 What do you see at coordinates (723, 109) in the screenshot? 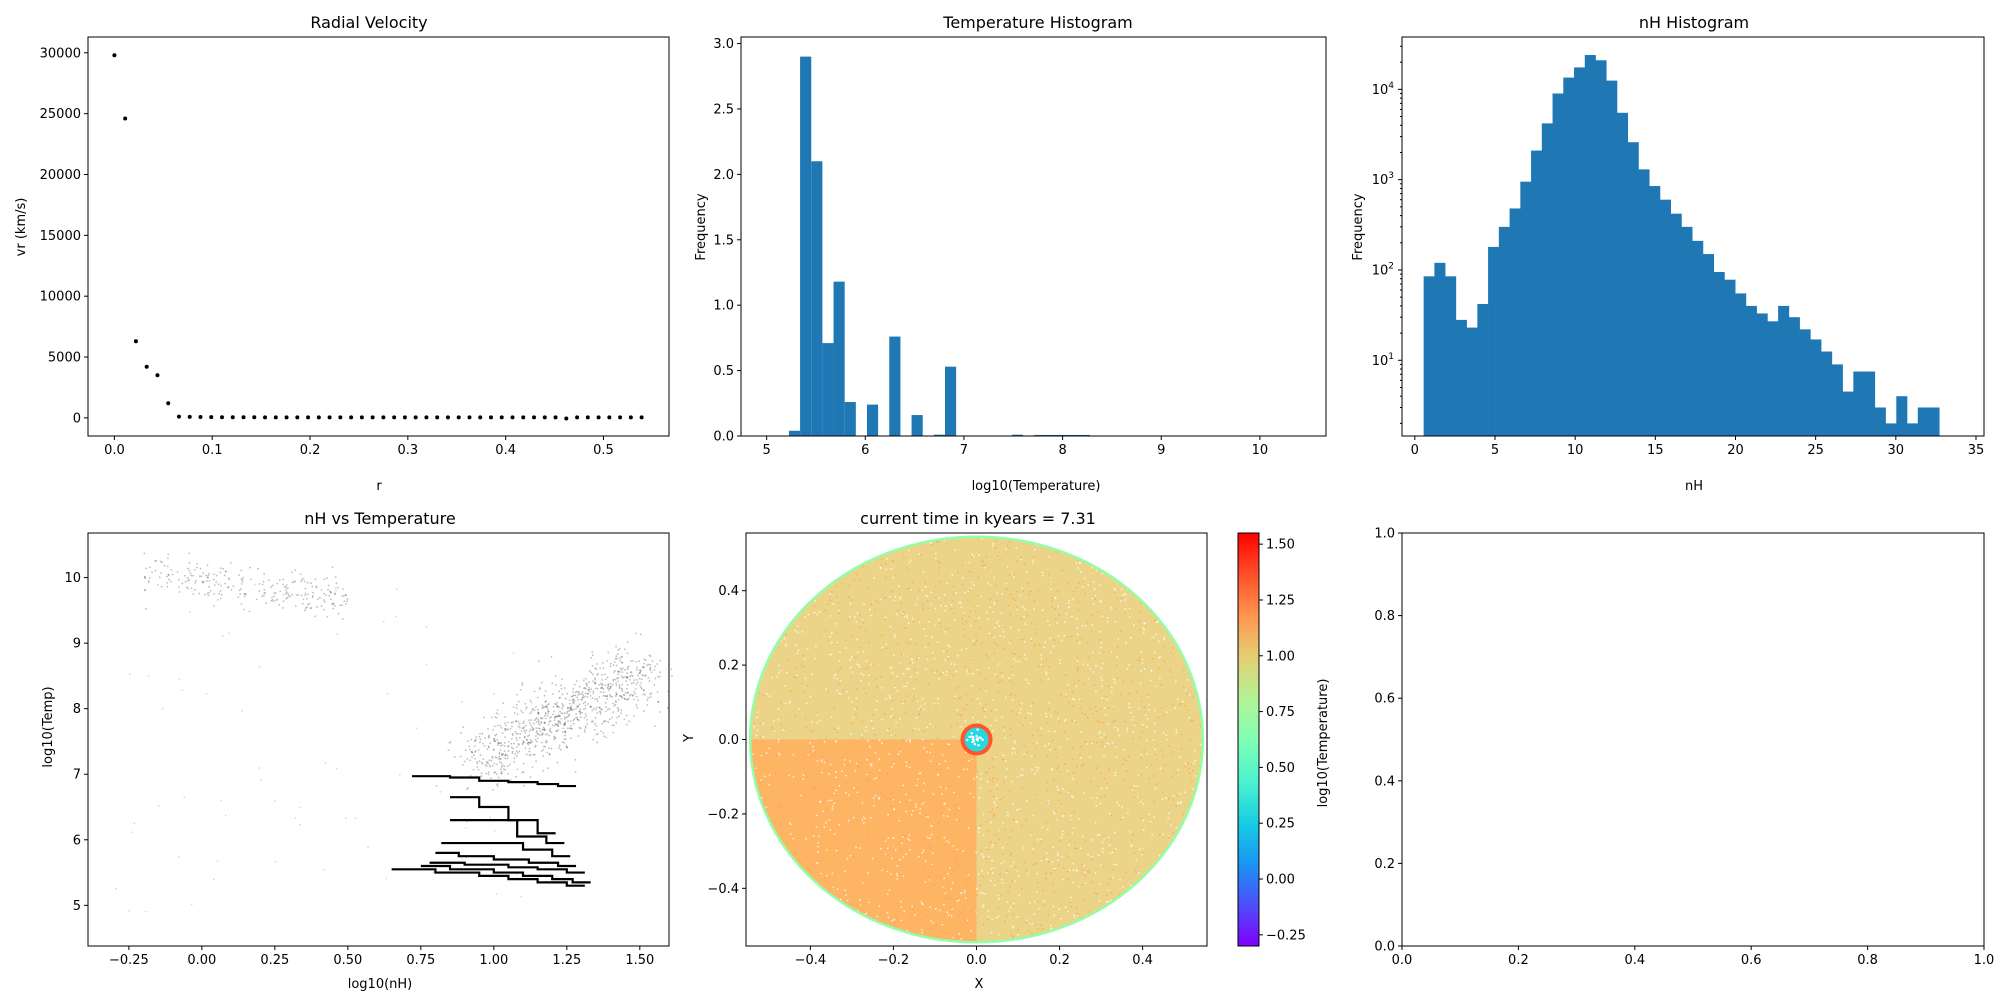
I see `temperature-histogram-ytick-label: 2.5` at bounding box center [723, 109].